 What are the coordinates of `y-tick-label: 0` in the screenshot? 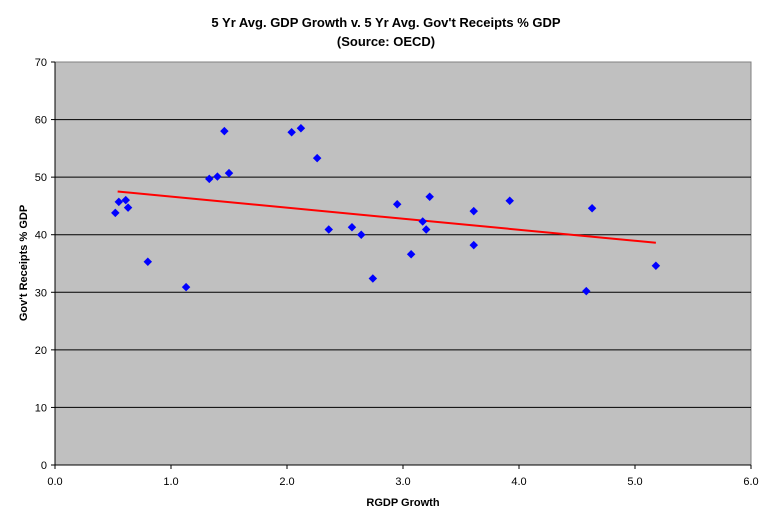 It's located at (44, 466).